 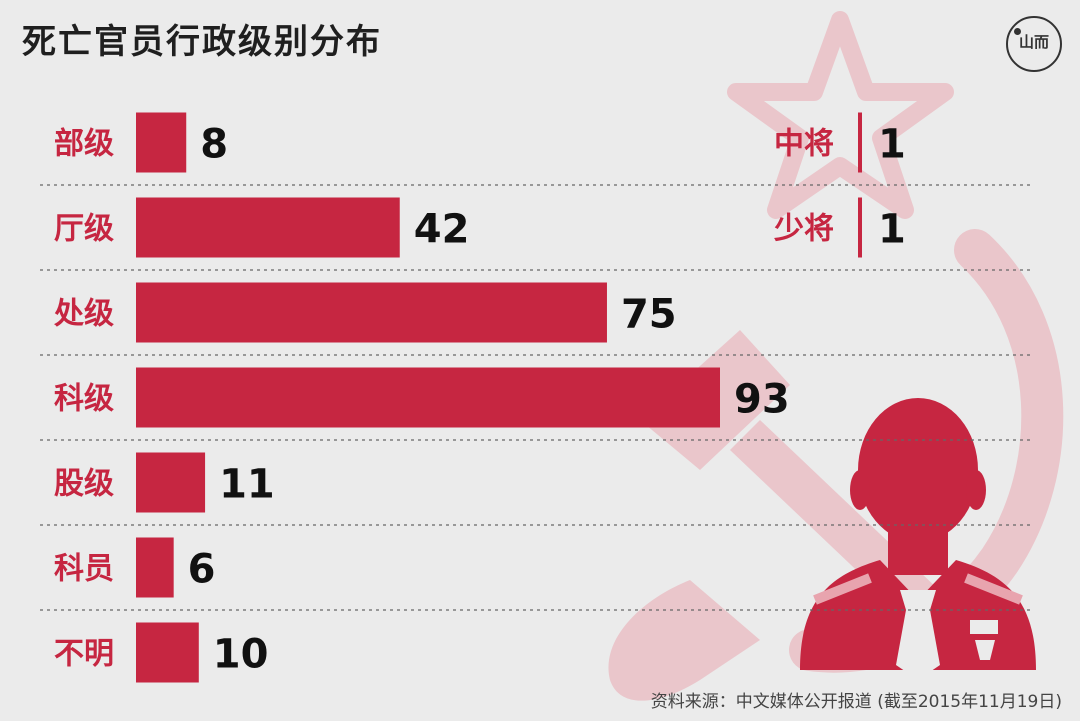 I want to click on value-label: 8, so click(x=214, y=145).